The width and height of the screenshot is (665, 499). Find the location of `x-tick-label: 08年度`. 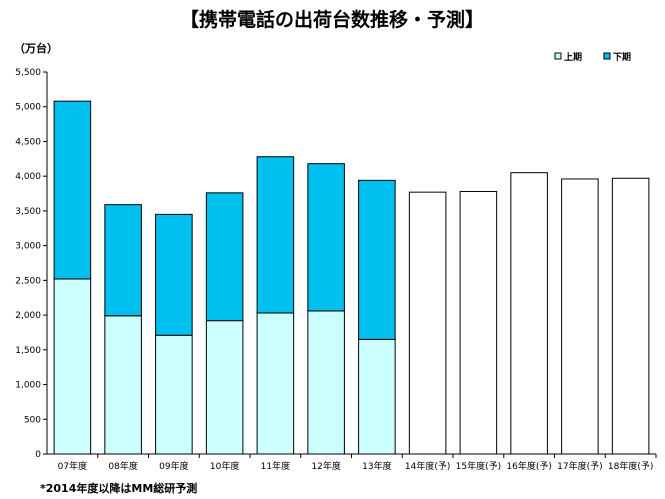

x-tick-label: 08年度 is located at coordinates (122, 466).